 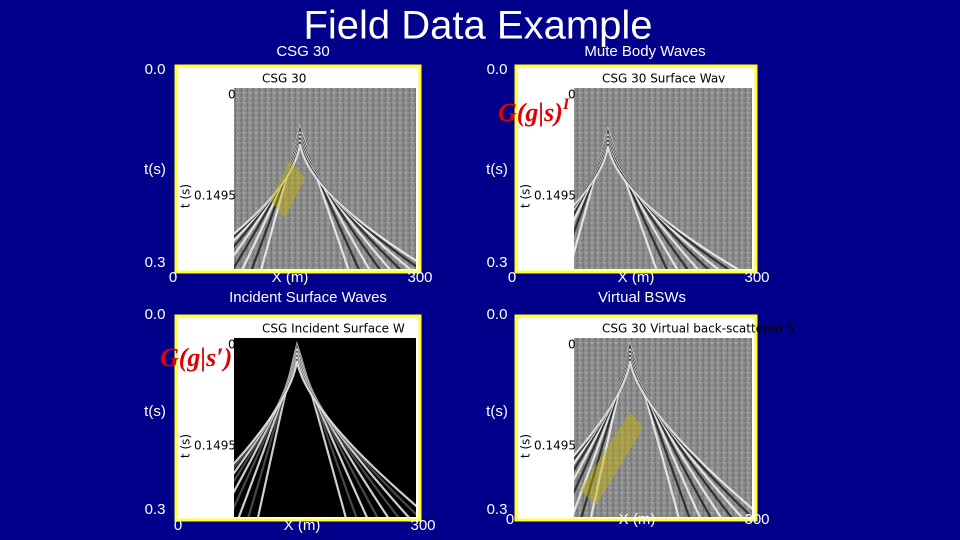 What do you see at coordinates (477, 26) in the screenshot?
I see `slide-title: Field Data Example` at bounding box center [477, 26].